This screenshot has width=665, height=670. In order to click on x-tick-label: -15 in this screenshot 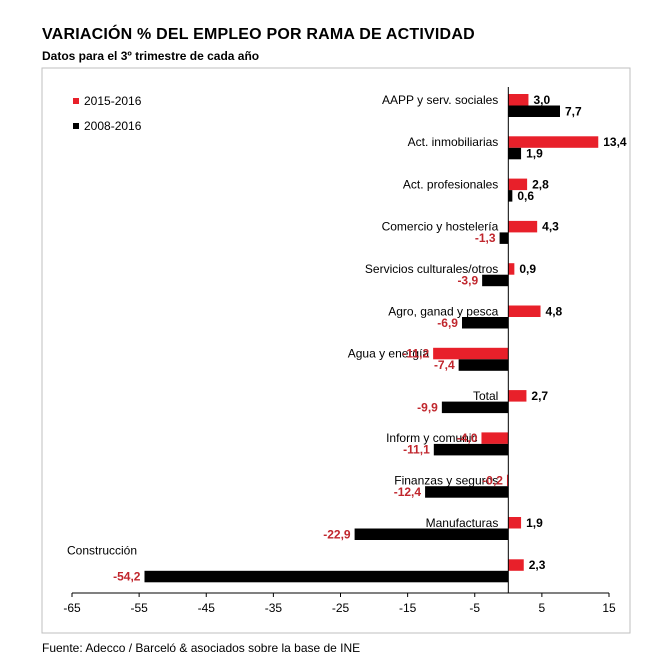, I will do `click(408, 608)`.